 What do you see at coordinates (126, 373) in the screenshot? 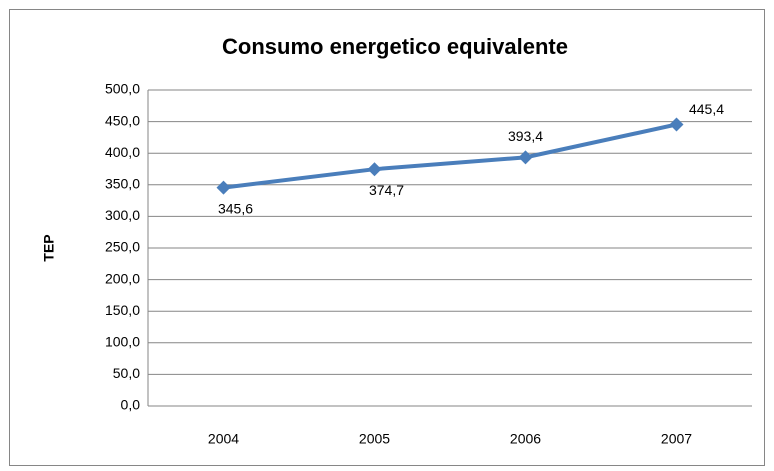
I see `y-tick-label: 50,0` at bounding box center [126, 373].